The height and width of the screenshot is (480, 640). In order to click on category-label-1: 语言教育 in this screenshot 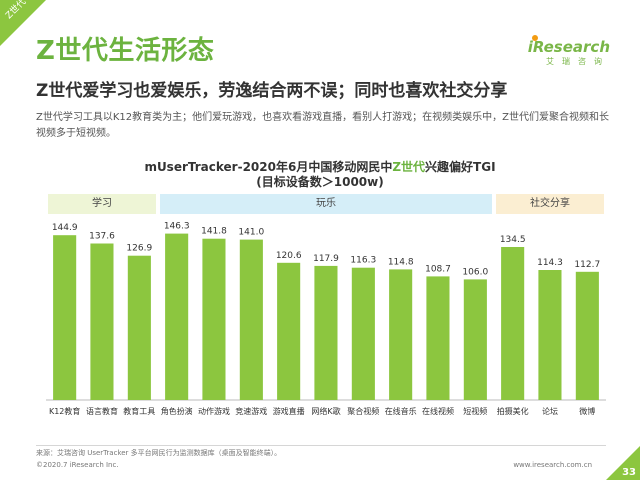, I will do `click(102, 411)`.